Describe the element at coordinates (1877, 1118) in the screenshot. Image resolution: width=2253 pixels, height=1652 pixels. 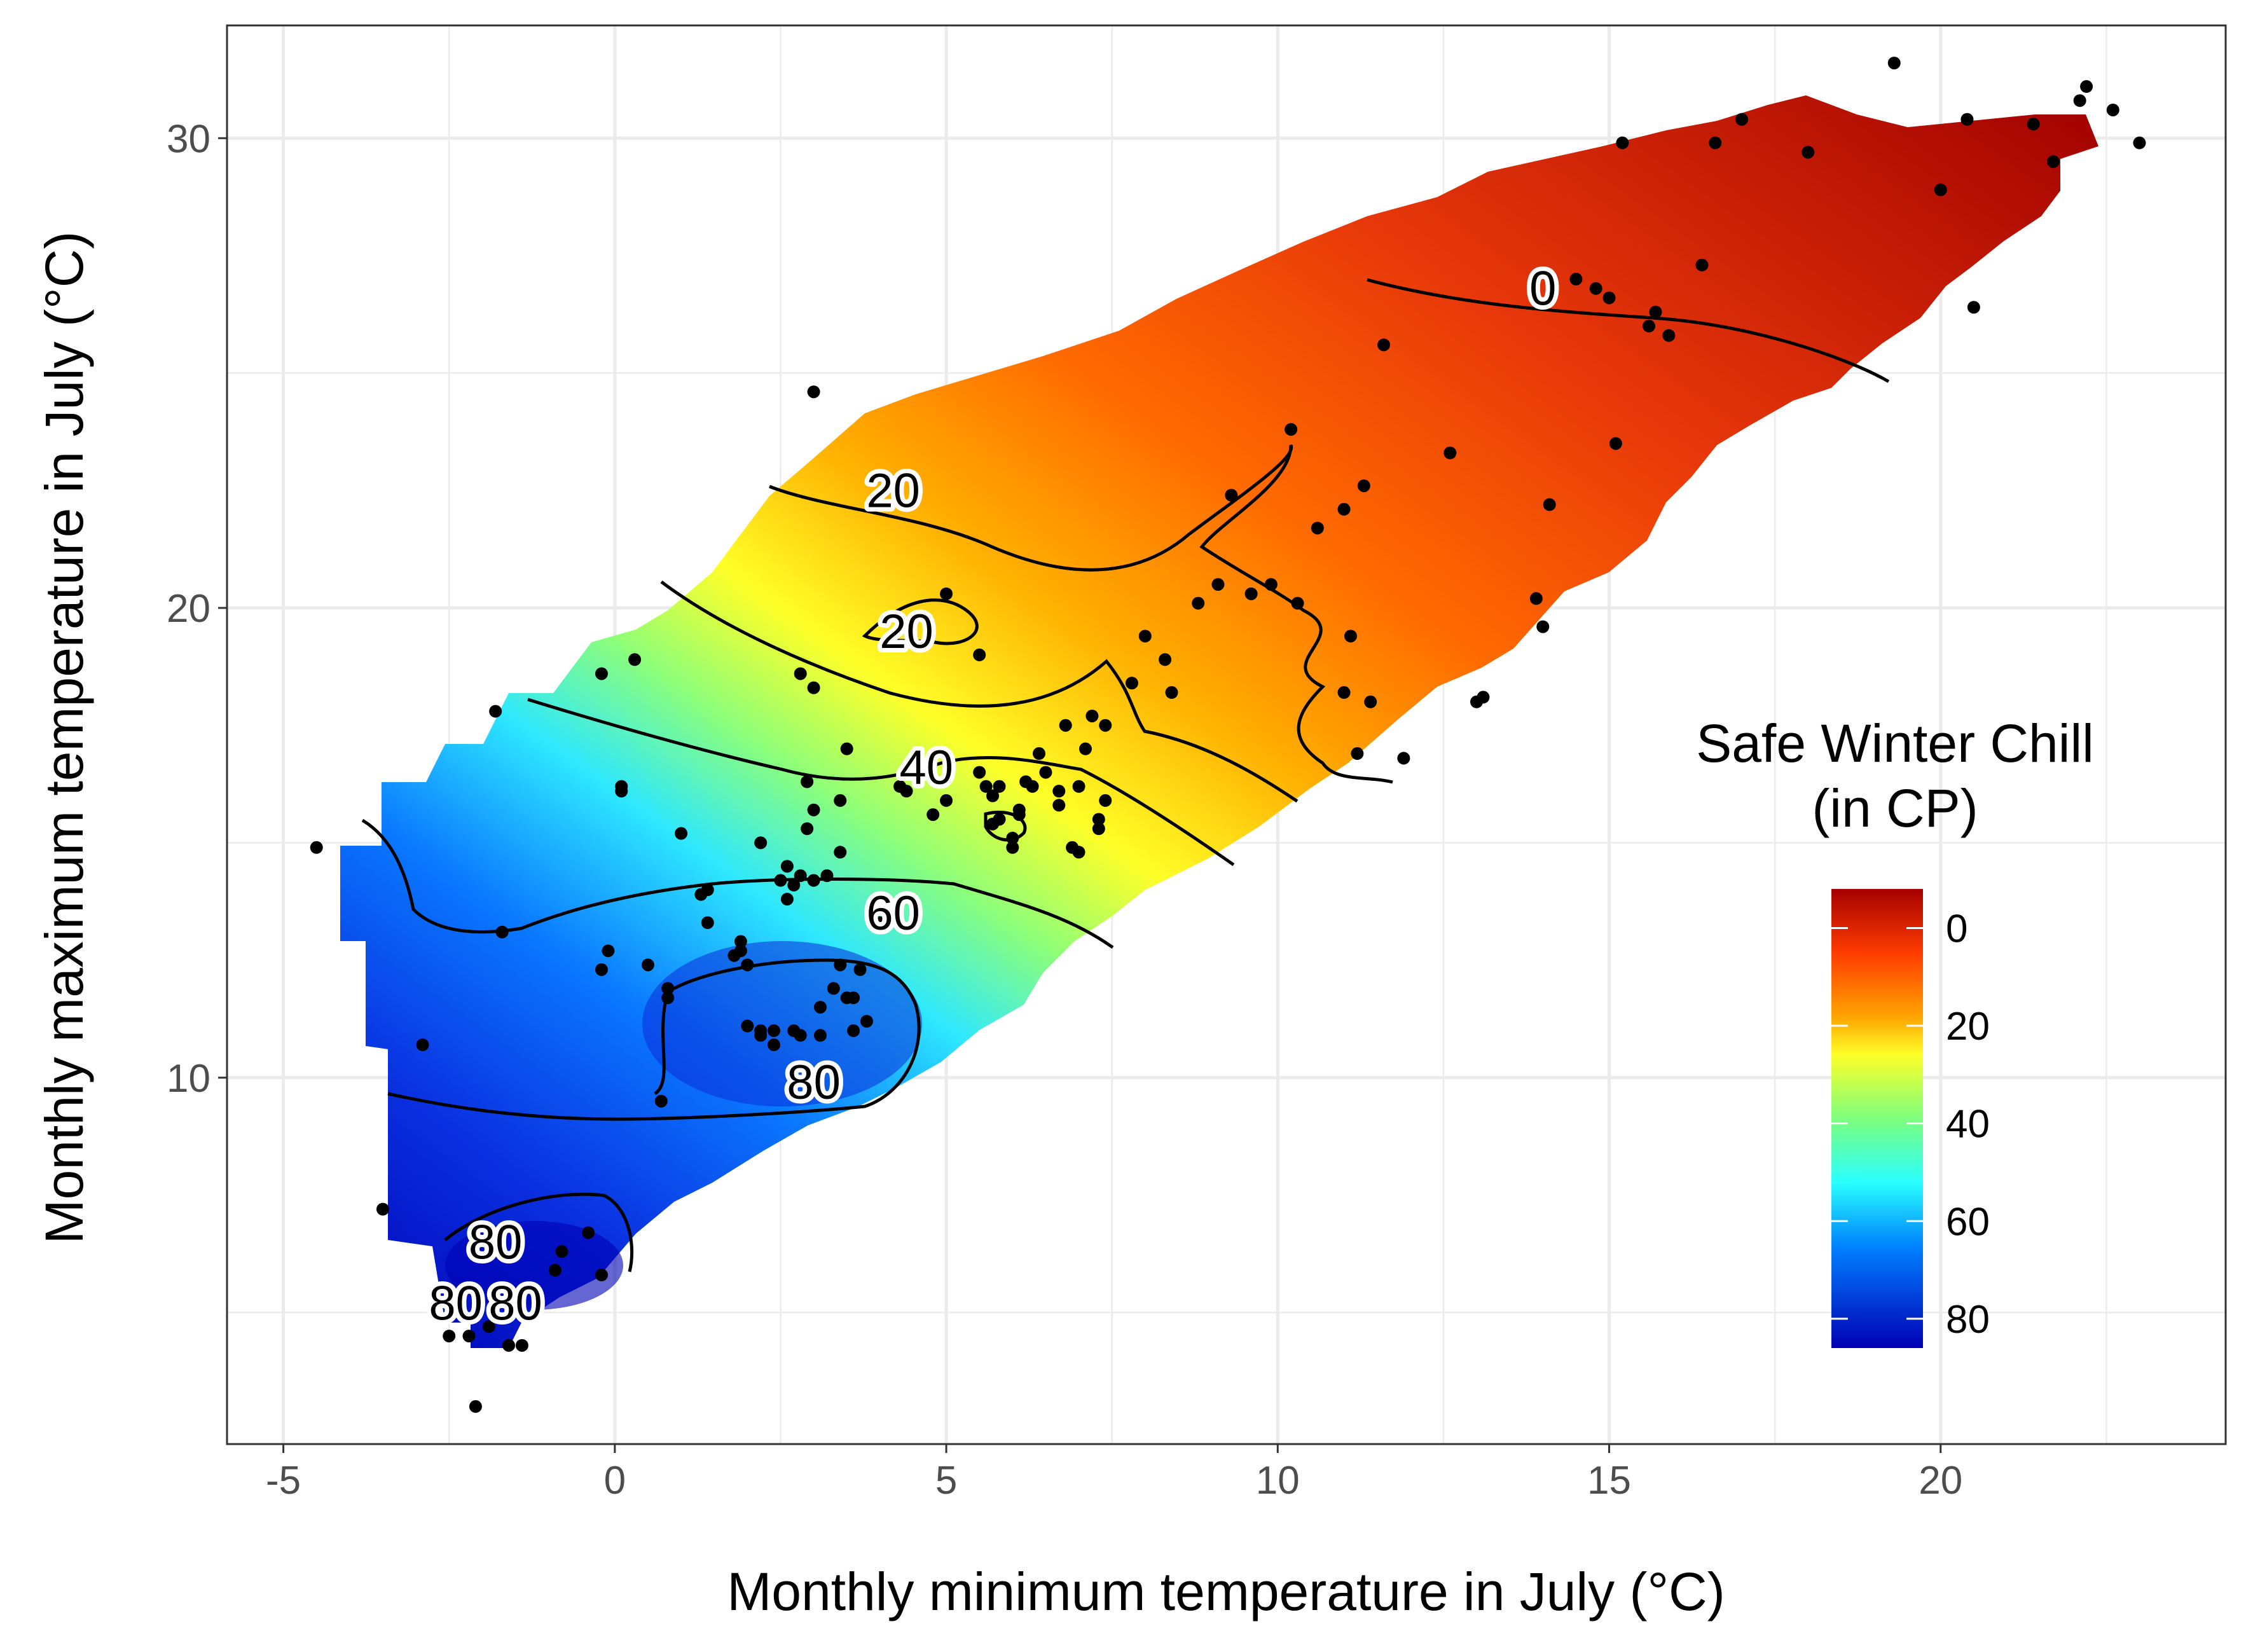
I see `legend-colorbar` at that location.